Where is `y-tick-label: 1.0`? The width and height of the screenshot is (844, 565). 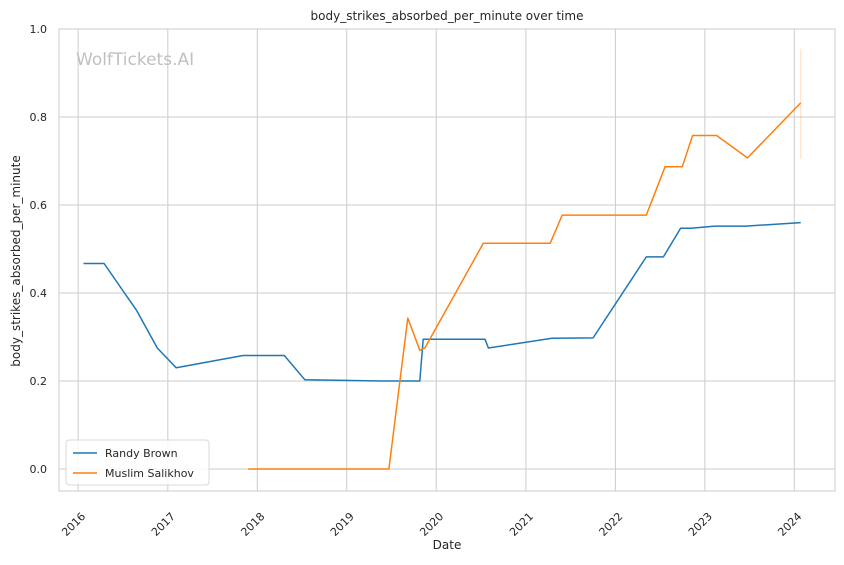
y-tick-label: 1.0 is located at coordinates (39, 29).